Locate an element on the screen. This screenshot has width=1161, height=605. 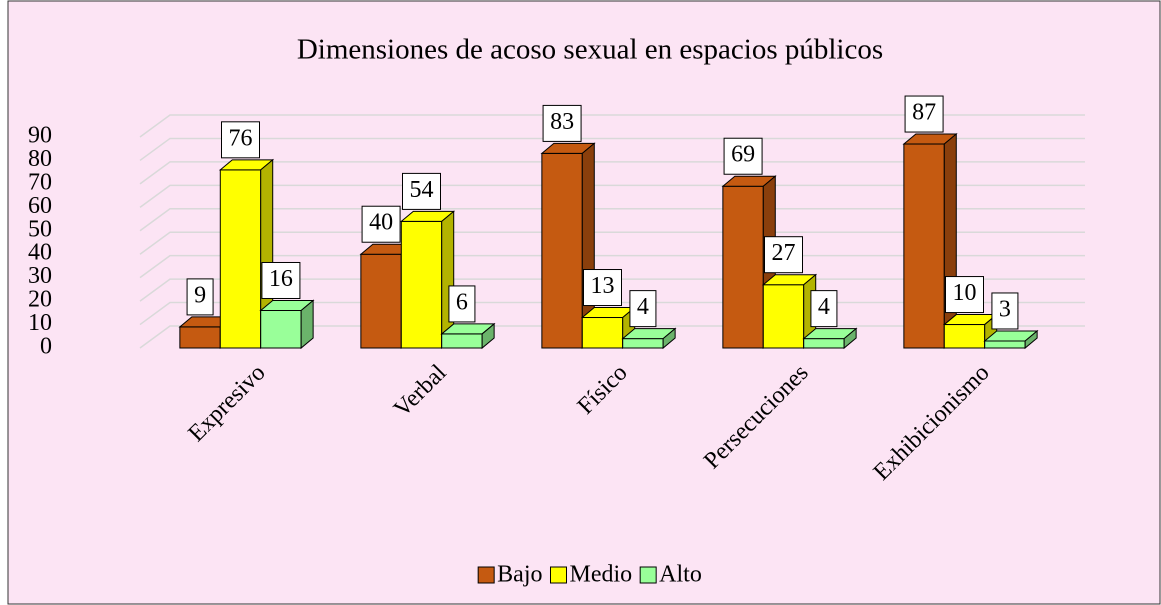
data-label: 27 is located at coordinates (784, 253).